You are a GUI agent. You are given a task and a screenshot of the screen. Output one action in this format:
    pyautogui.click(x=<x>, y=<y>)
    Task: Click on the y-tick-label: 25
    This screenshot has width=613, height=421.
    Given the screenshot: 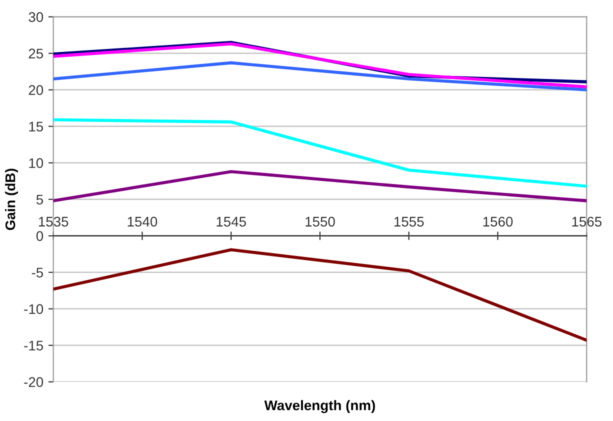 What is the action you would take?
    pyautogui.click(x=36, y=53)
    